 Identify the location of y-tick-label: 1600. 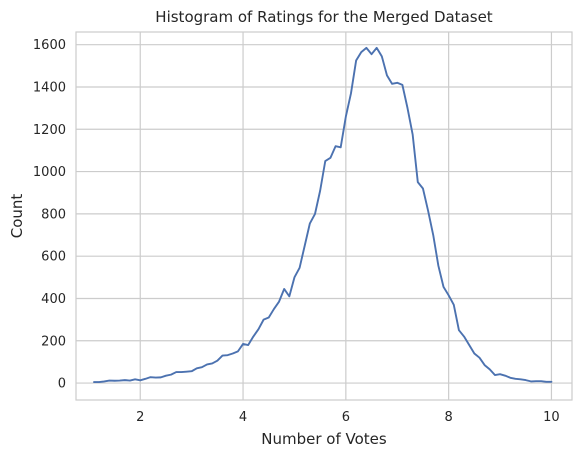
(49, 45).